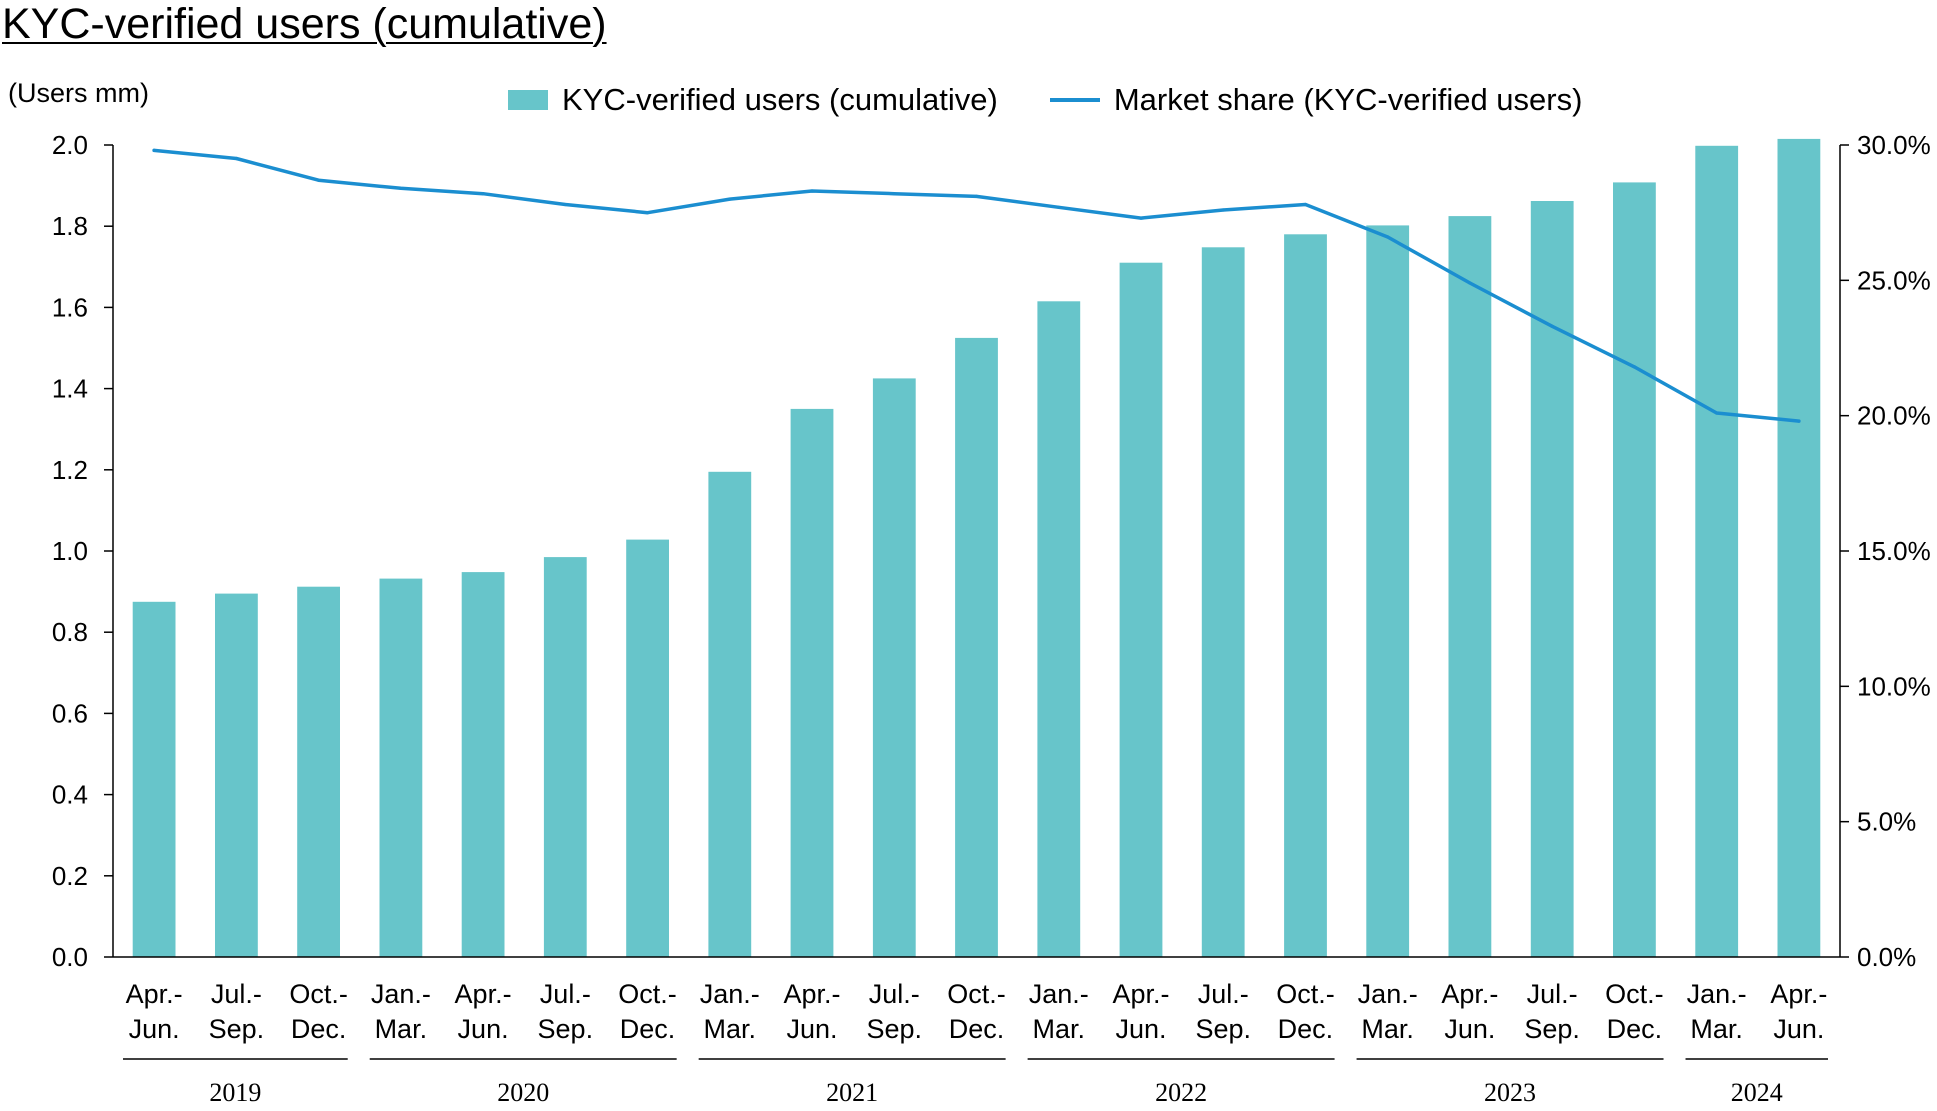  What do you see at coordinates (1894, 551) in the screenshot?
I see `y2-tick-label: 15.0%` at bounding box center [1894, 551].